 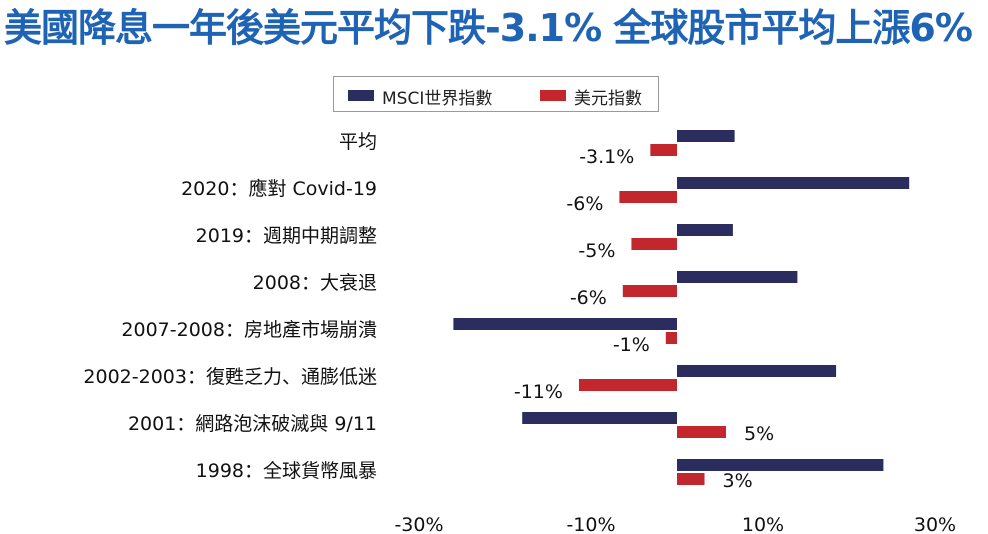 What do you see at coordinates (608, 99) in the screenshot?
I see `legend-label-usd: 美元指數` at bounding box center [608, 99].